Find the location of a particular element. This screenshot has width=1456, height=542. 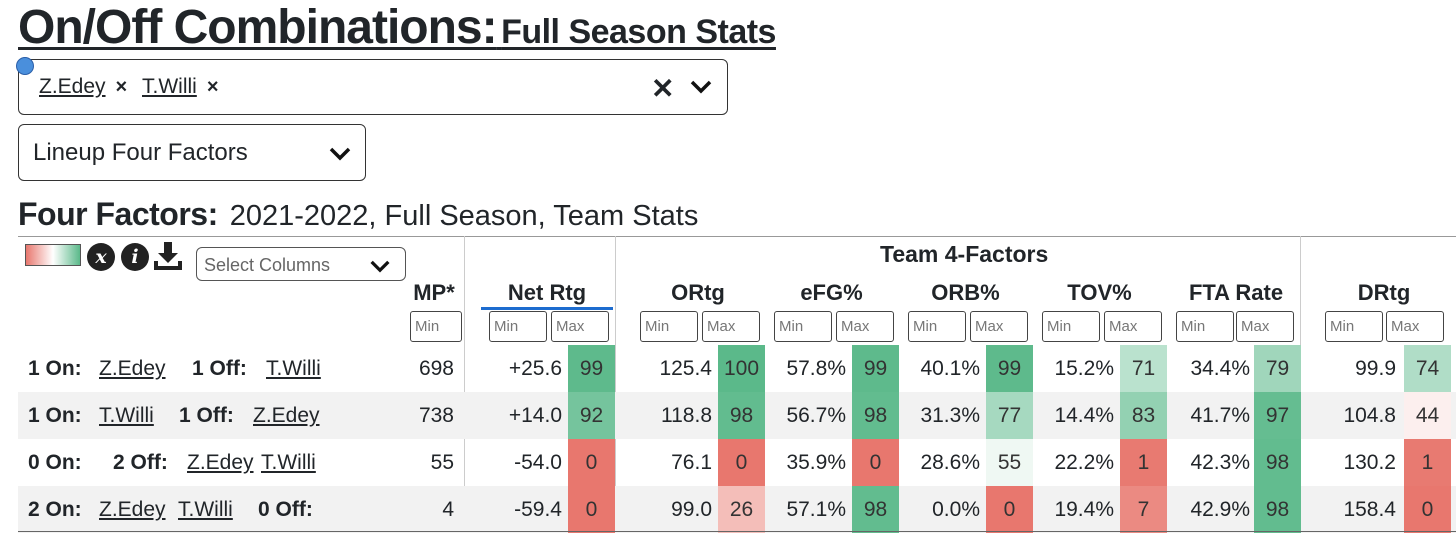

stat-ortg: 99.0 is located at coordinates (691, 509).